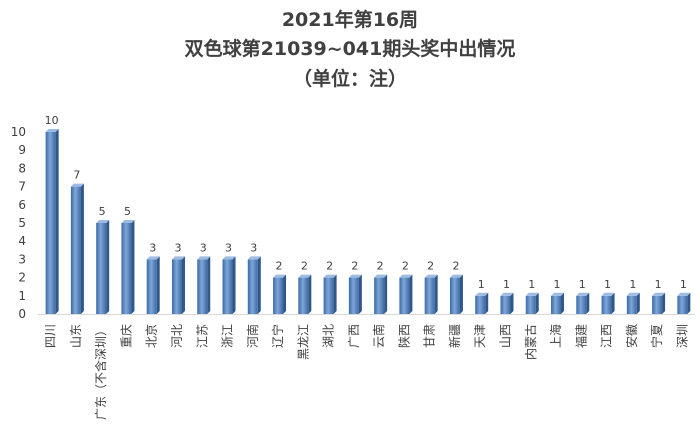  What do you see at coordinates (378, 336) in the screenshot?
I see `x-tick-label: 云南` at bounding box center [378, 336].